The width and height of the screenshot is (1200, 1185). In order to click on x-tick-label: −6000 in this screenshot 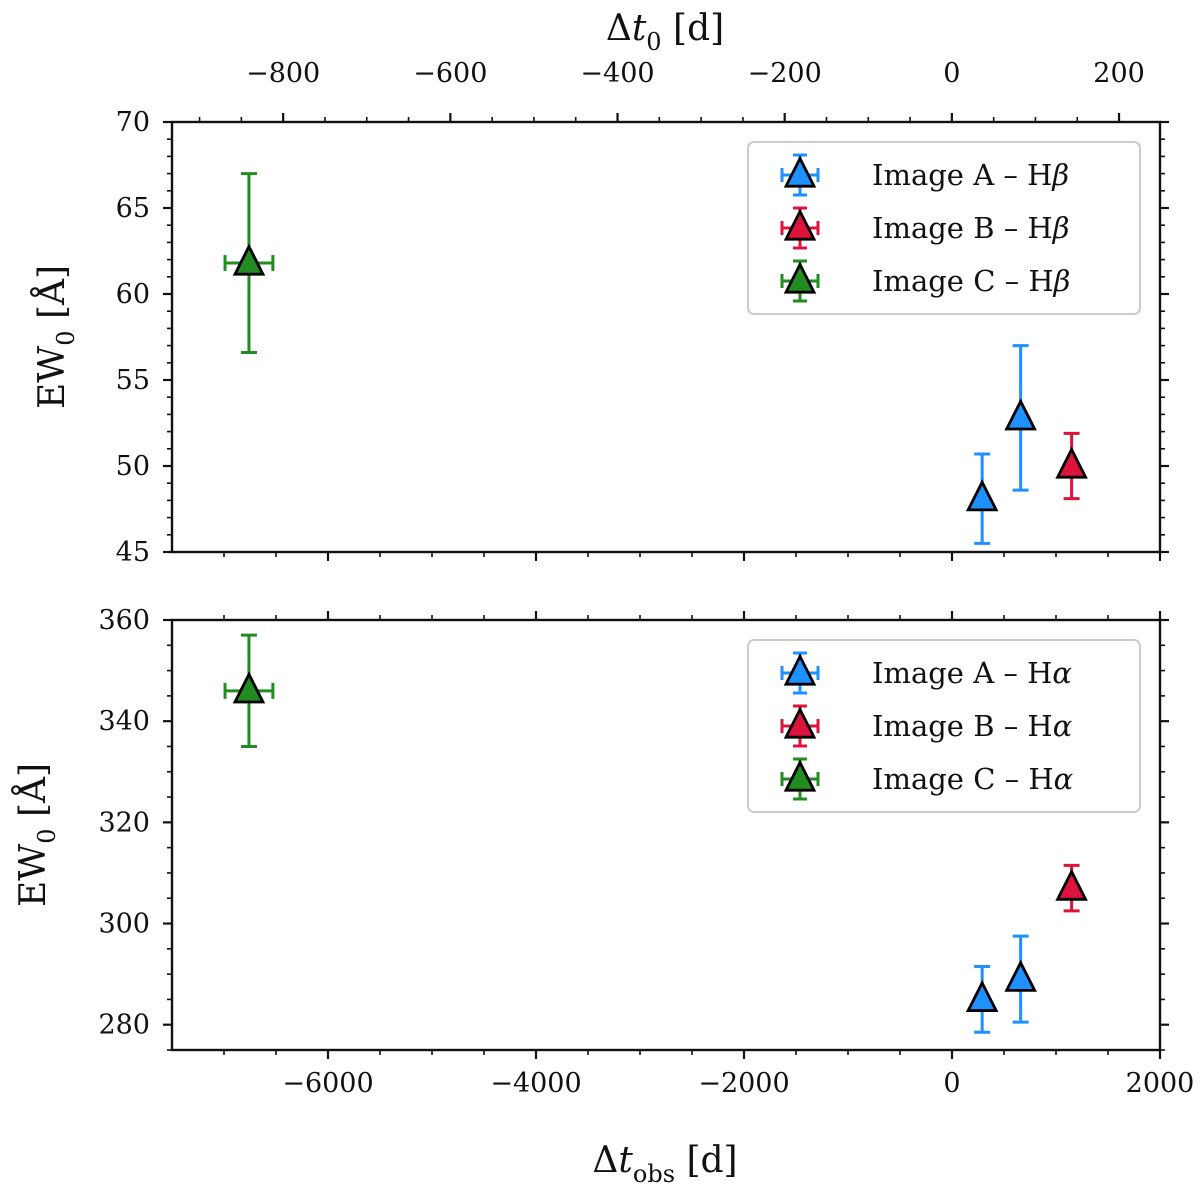, I will do `click(327, 1083)`.